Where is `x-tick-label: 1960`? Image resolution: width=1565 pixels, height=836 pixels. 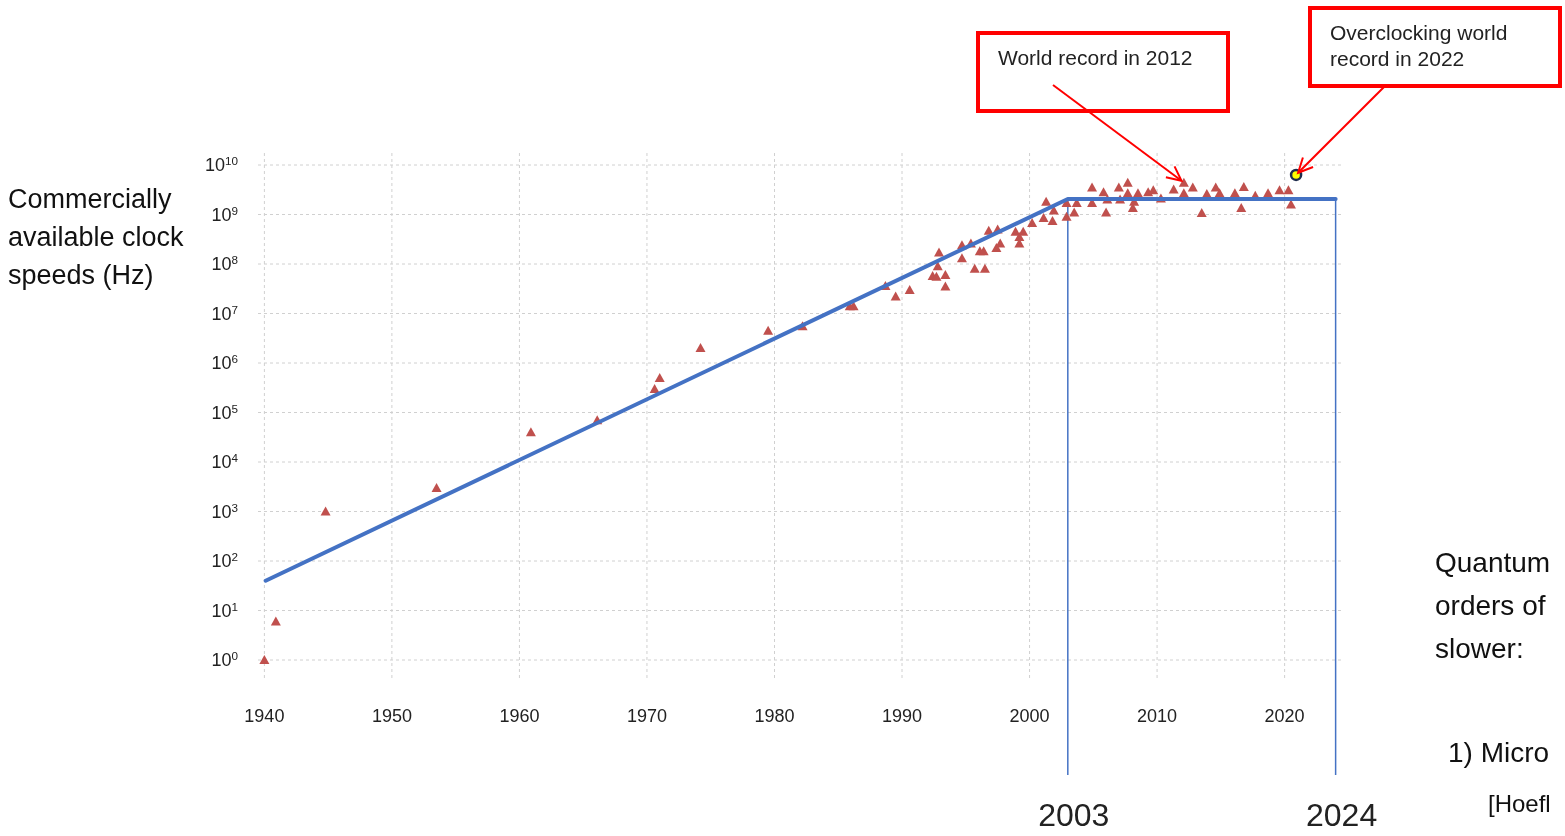 x-tick-label: 1960 is located at coordinates (519, 716).